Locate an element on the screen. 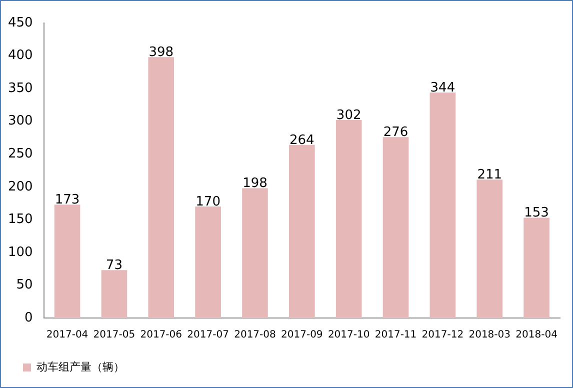  data-label: 344 is located at coordinates (443, 88).